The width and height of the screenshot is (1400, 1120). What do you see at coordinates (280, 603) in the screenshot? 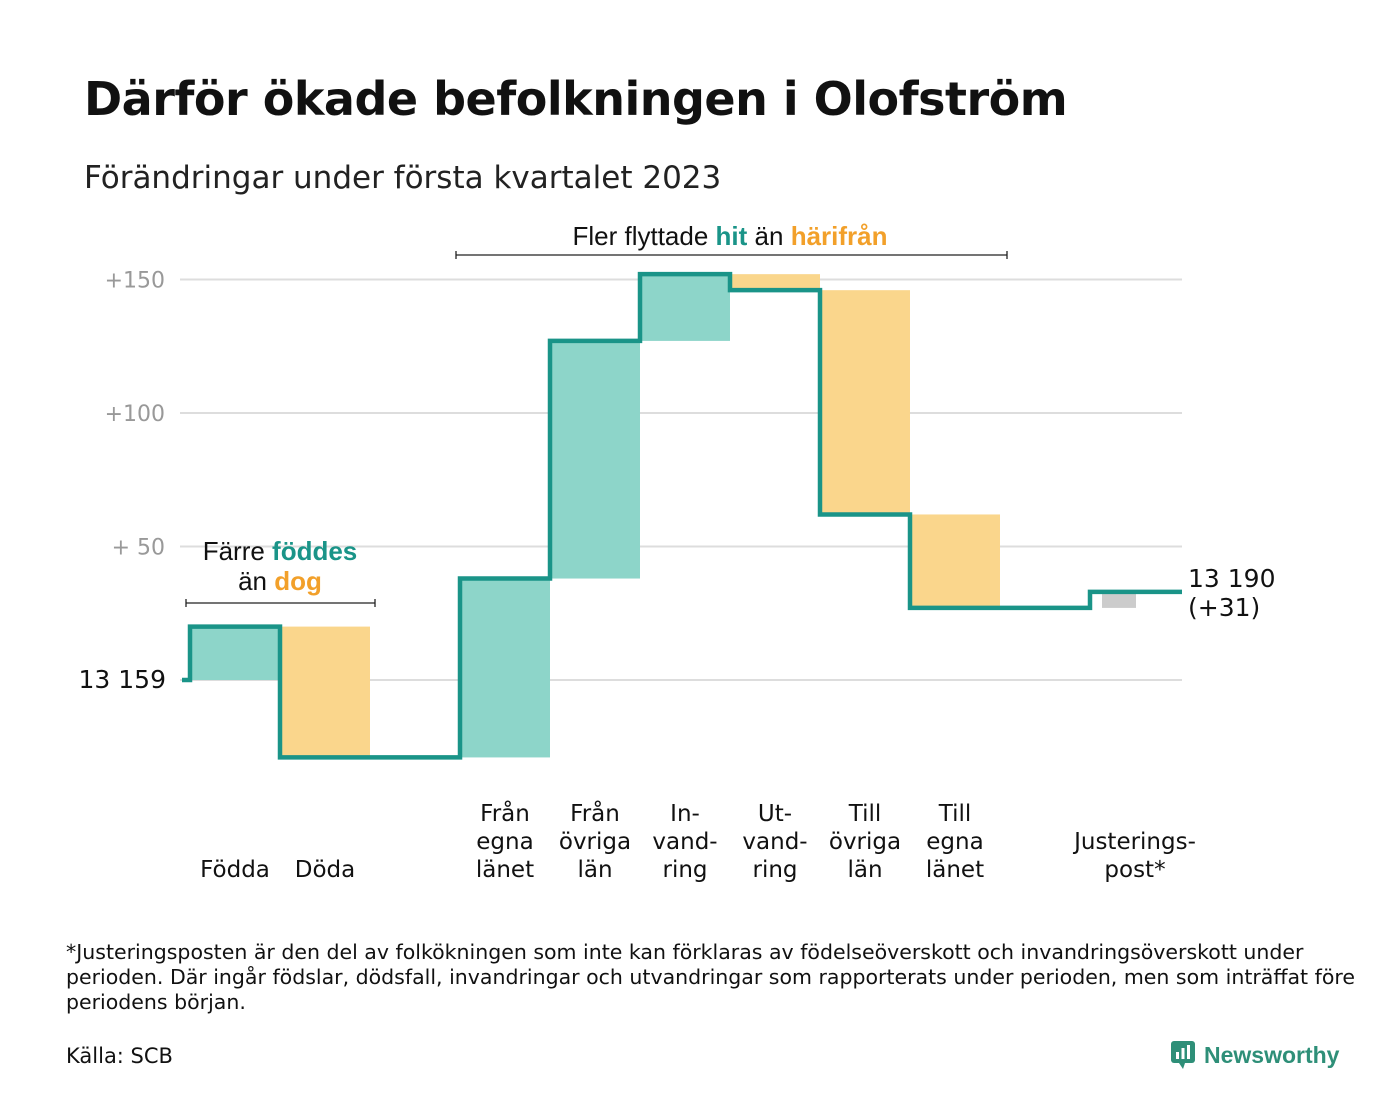
I see `births-bracket` at bounding box center [280, 603].